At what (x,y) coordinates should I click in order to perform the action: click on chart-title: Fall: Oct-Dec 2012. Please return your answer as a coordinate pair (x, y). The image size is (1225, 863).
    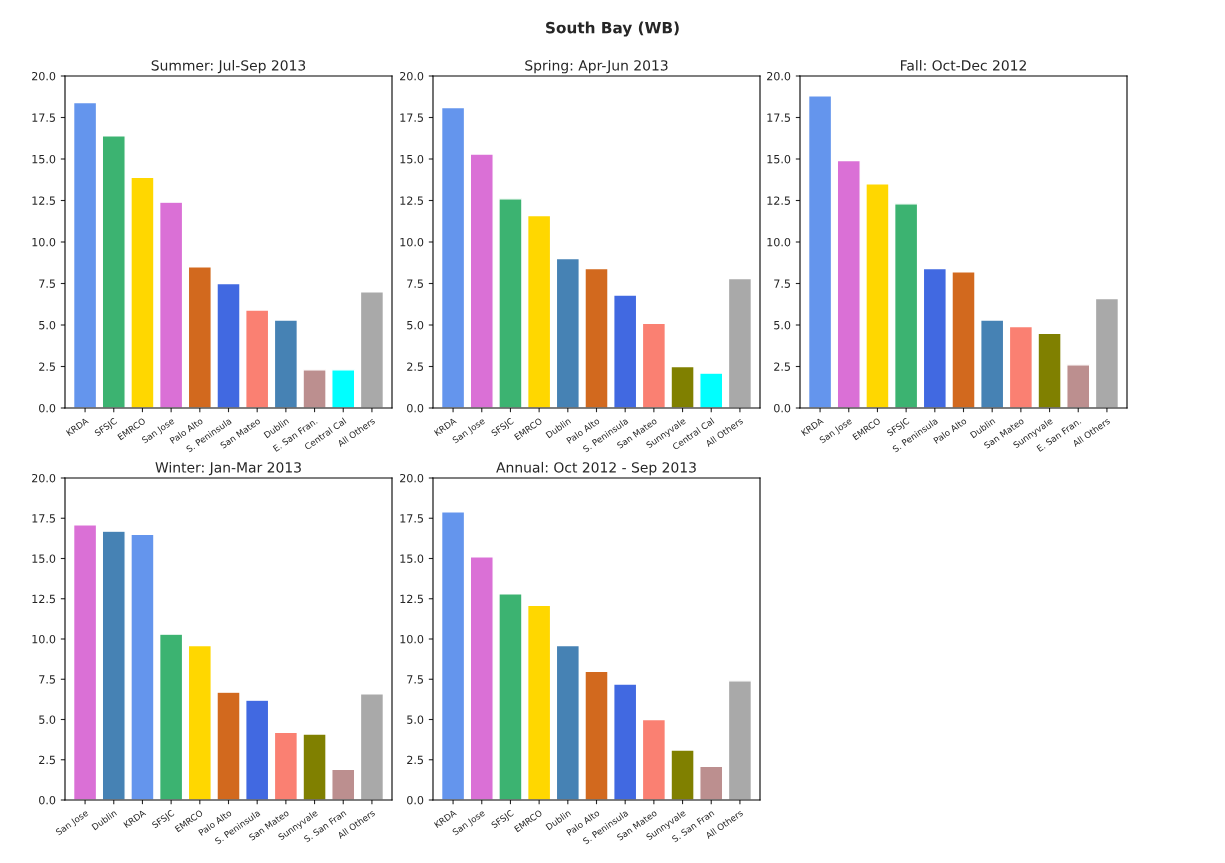
    Looking at the image, I should click on (963, 65).